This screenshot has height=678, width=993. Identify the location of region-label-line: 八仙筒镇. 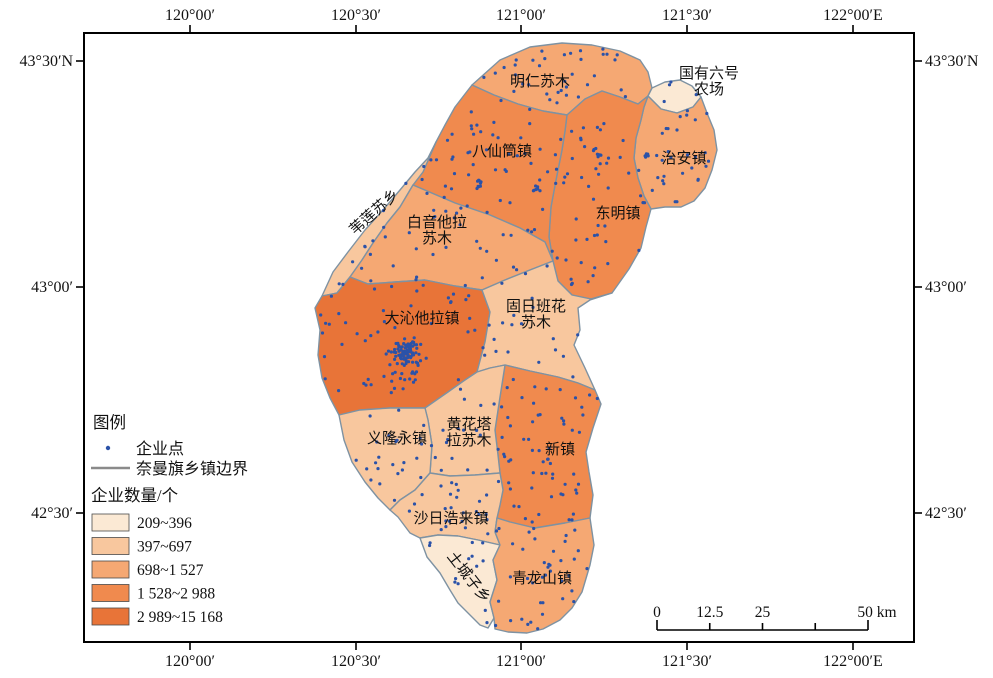
(502, 151).